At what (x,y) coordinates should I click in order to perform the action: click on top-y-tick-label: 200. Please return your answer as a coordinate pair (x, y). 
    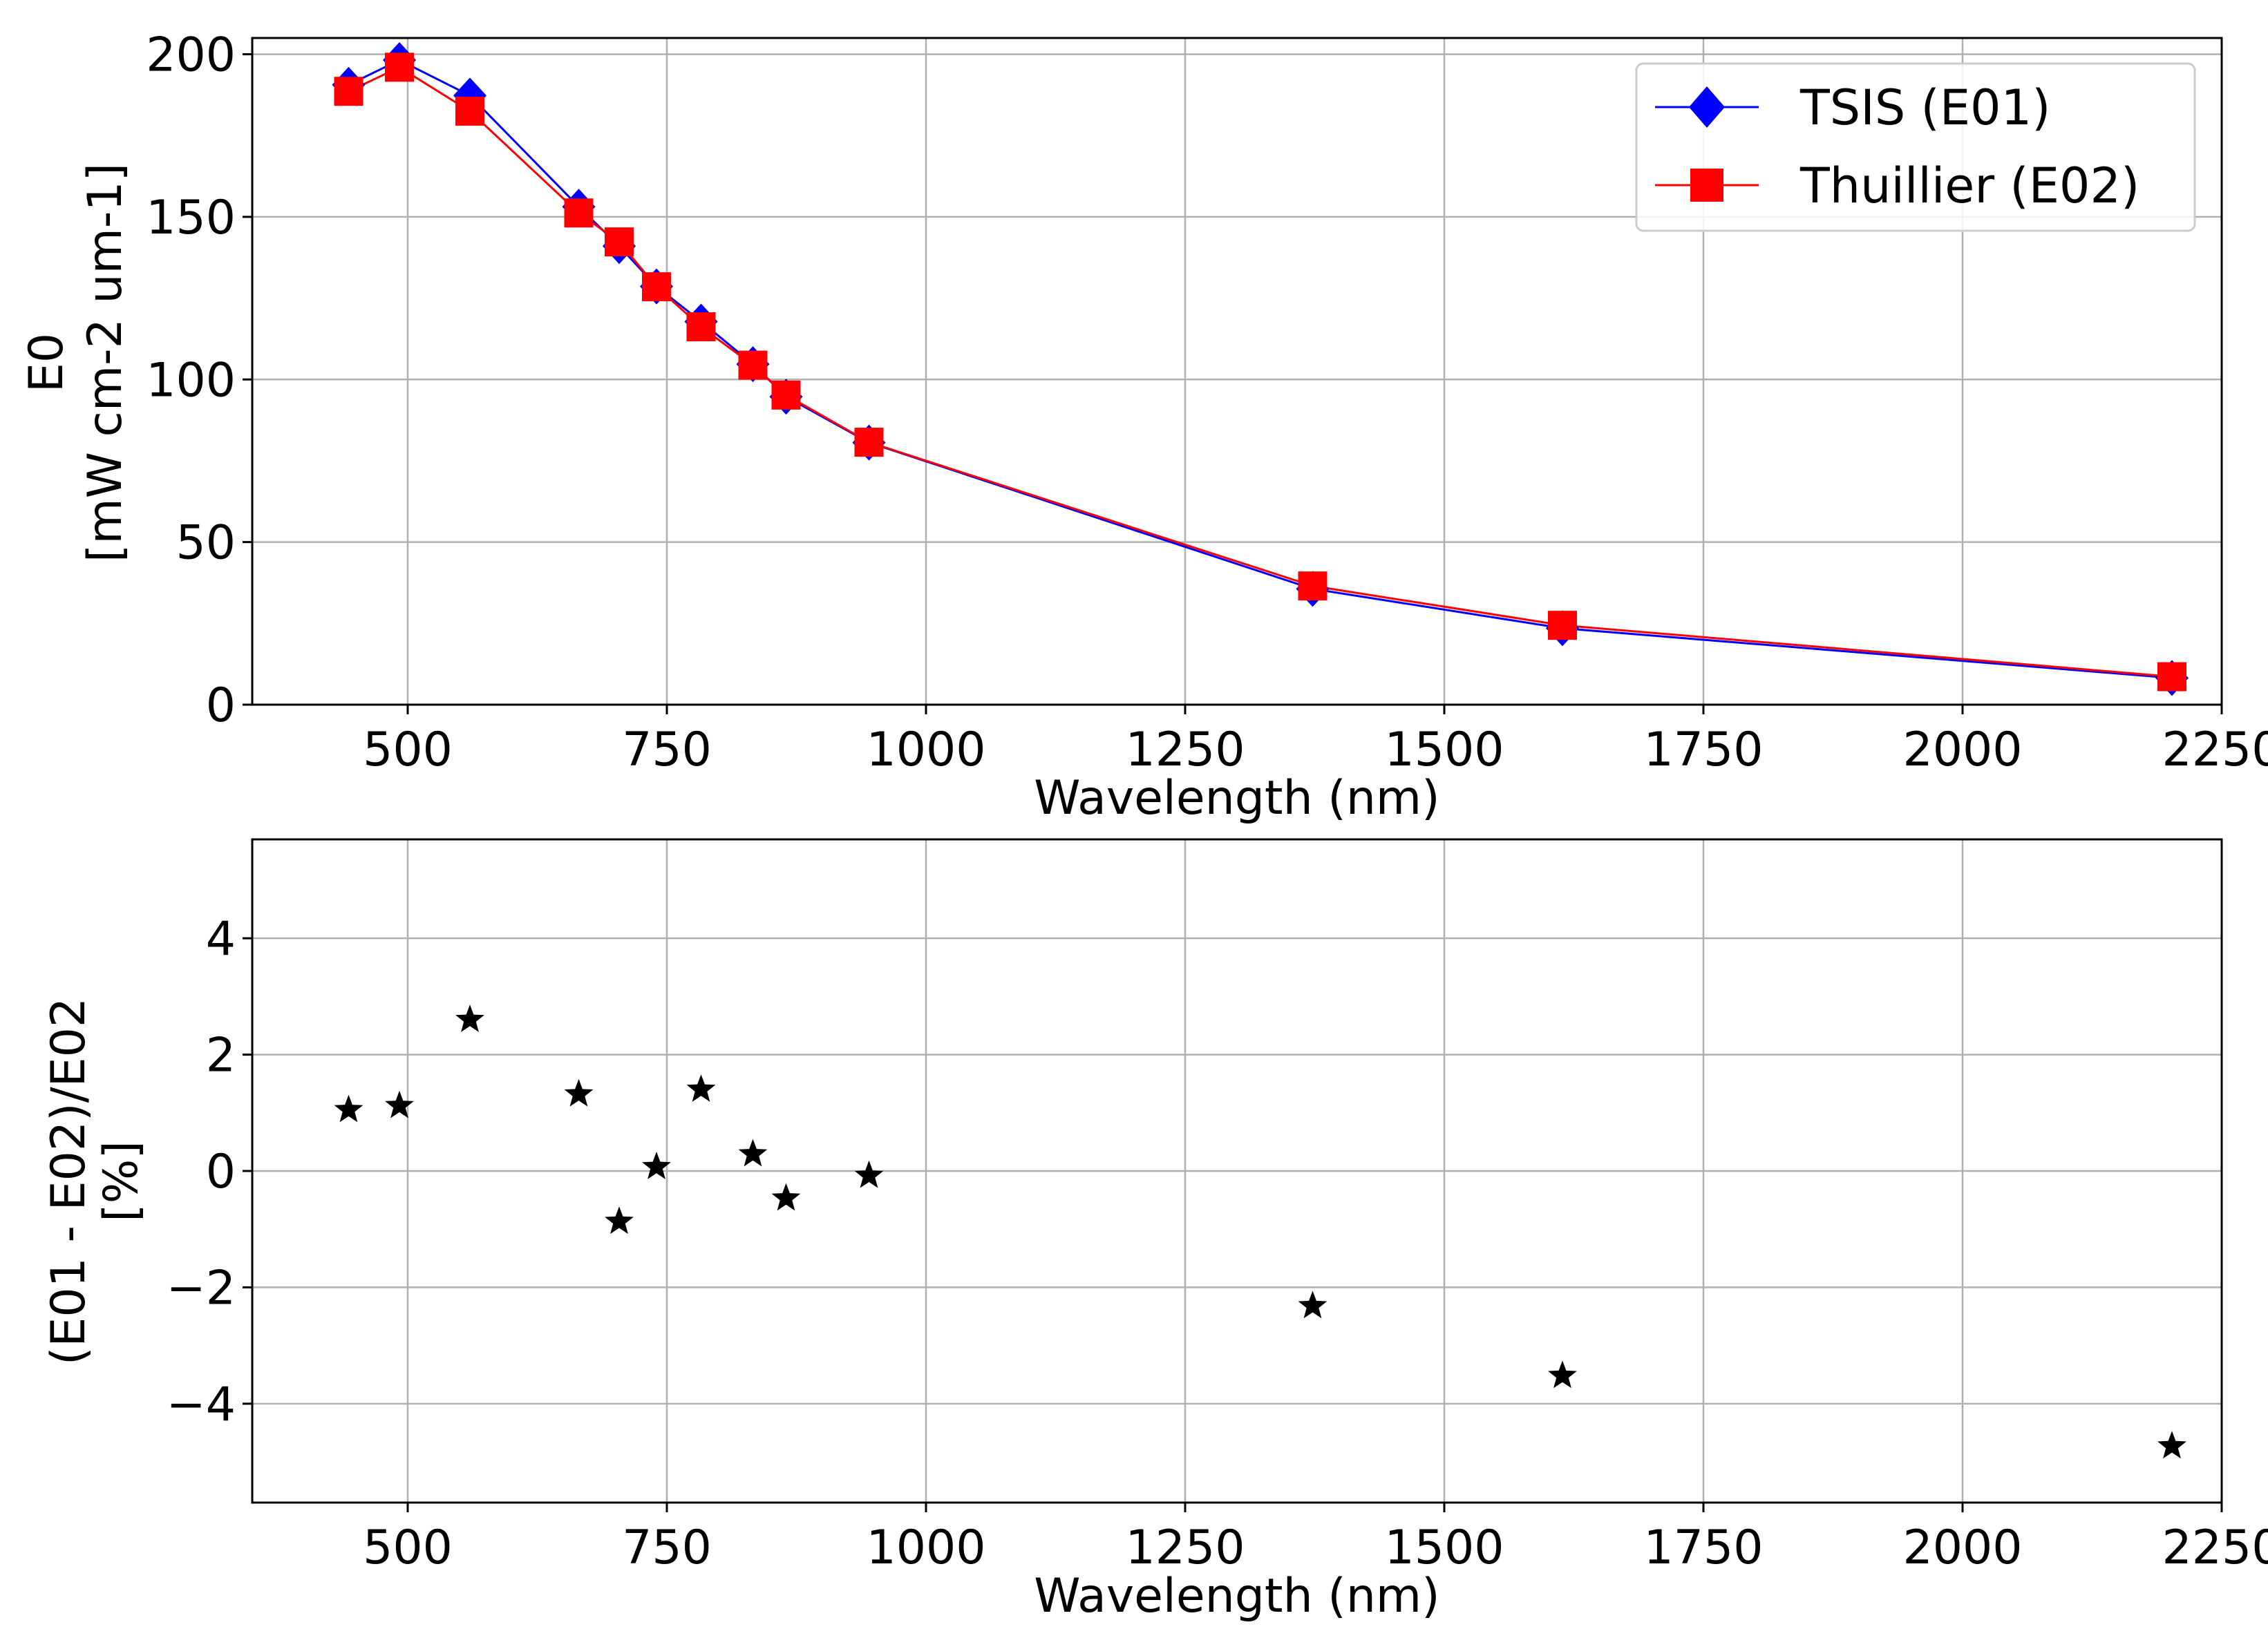
    Looking at the image, I should click on (191, 55).